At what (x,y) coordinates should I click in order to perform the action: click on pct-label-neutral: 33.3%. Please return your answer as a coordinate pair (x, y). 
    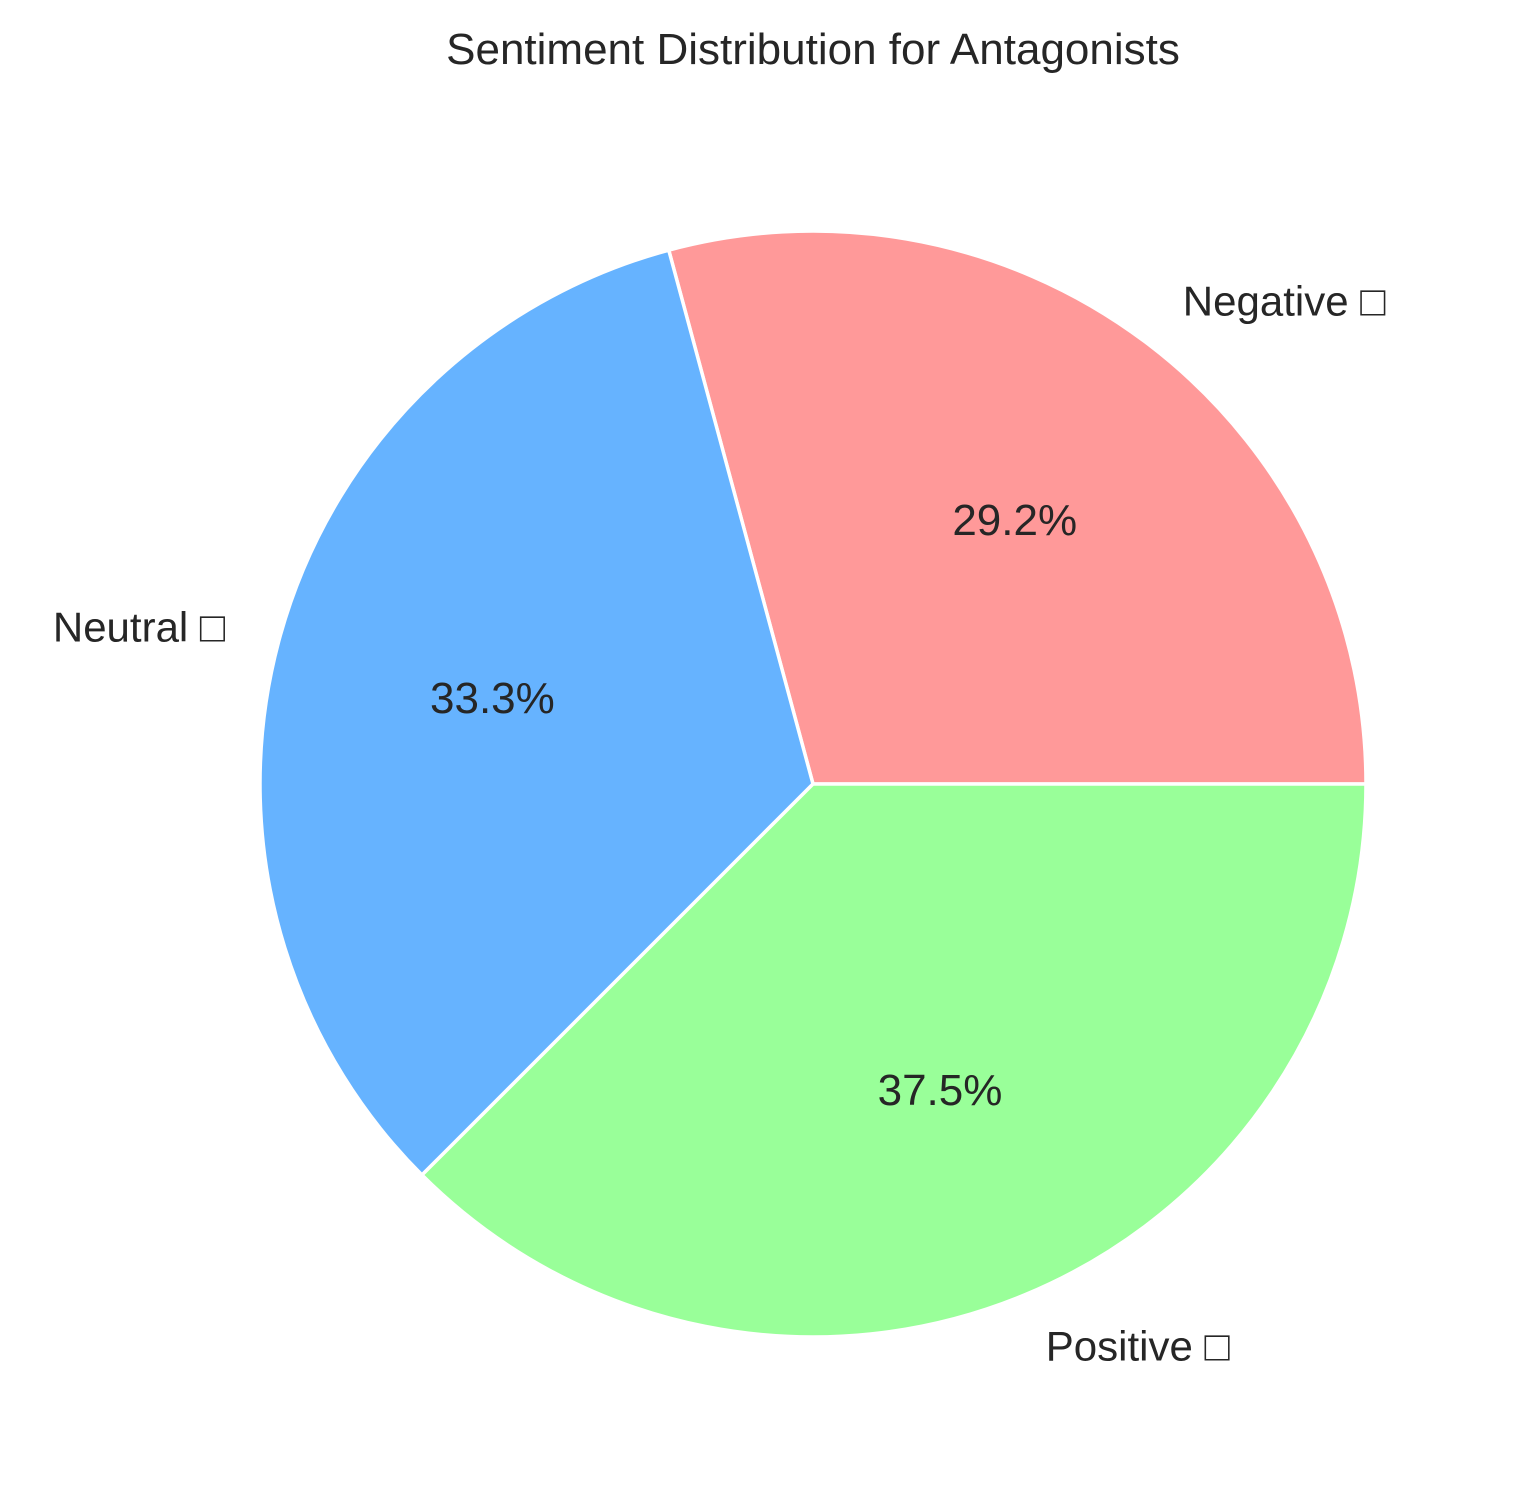
    Looking at the image, I should click on (492, 698).